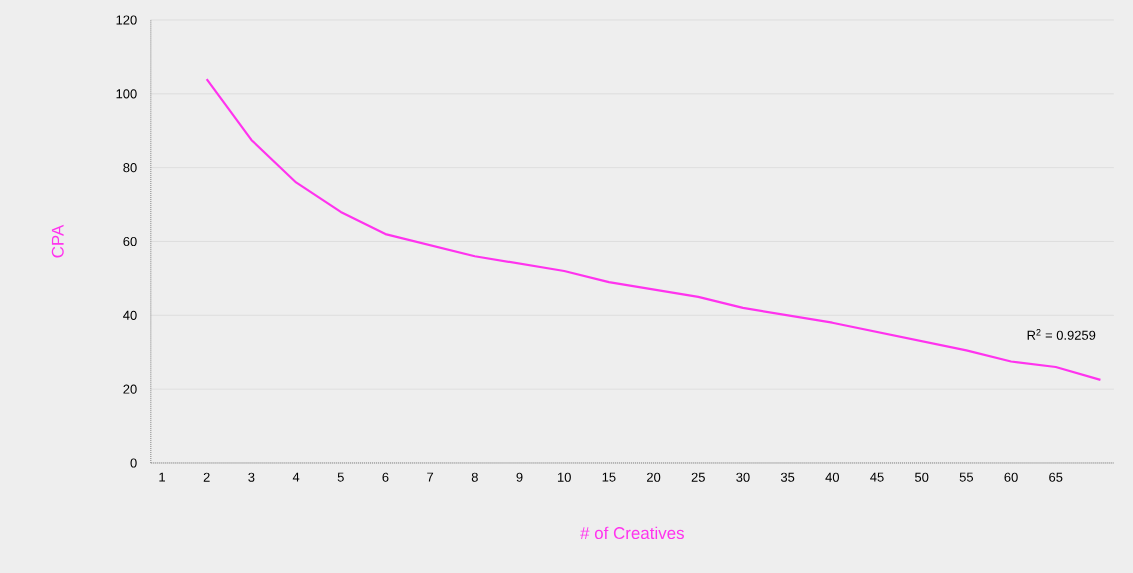 This screenshot has height=573, width=1133. I want to click on x-tick-label: 4, so click(296, 477).